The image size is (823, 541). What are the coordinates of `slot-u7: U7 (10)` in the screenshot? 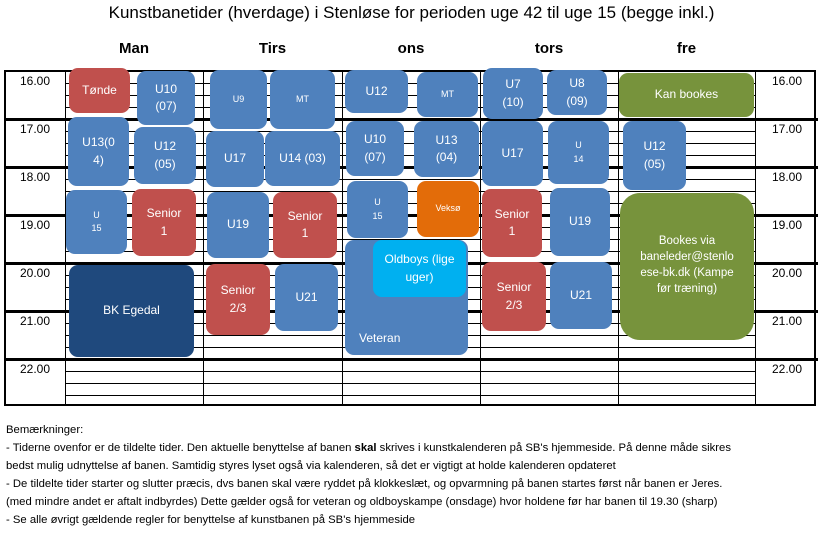 It's located at (513, 93).